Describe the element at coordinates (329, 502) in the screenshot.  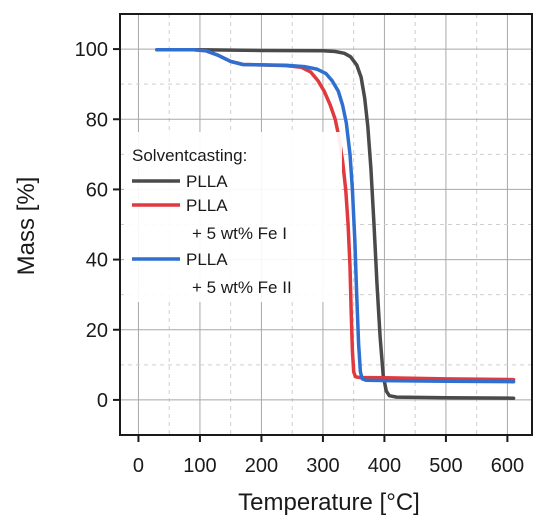
I see `x-axis-title: Temperature [°C]` at that location.